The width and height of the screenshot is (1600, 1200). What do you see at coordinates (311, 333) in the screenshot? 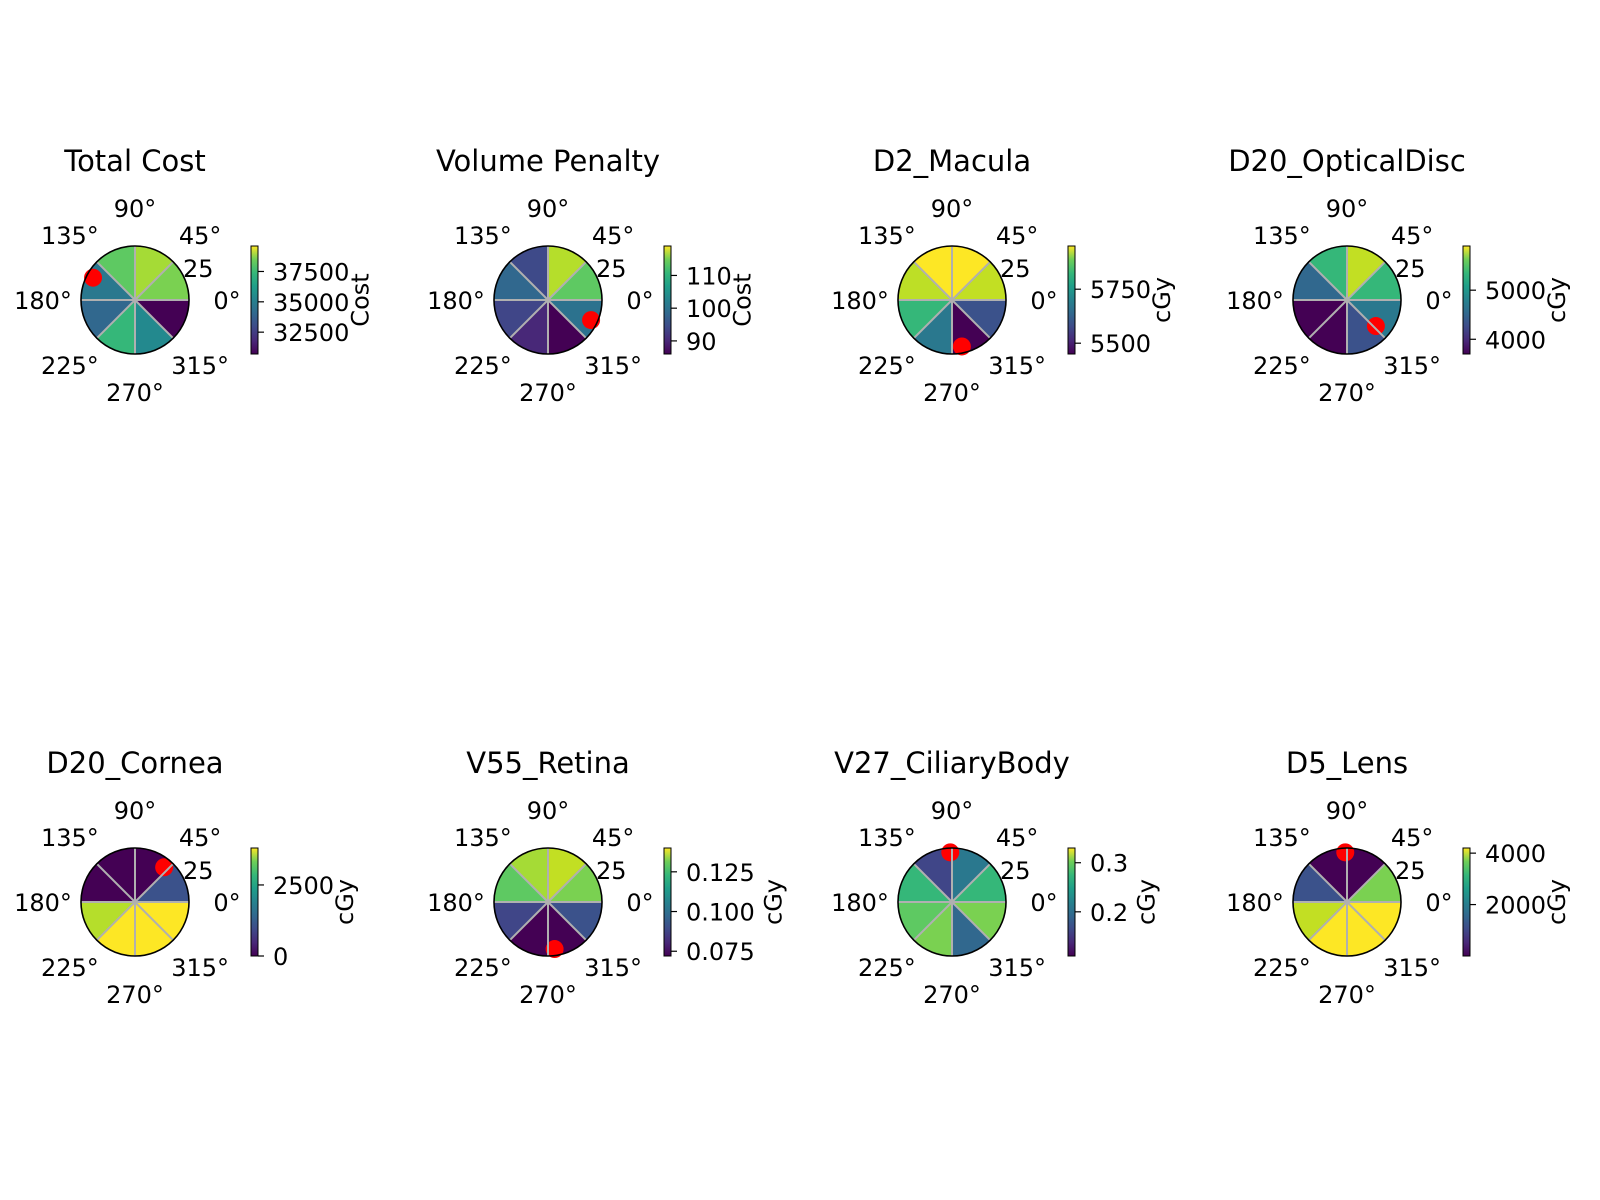
I see `colorbar-tick-label: 32500` at bounding box center [311, 333].